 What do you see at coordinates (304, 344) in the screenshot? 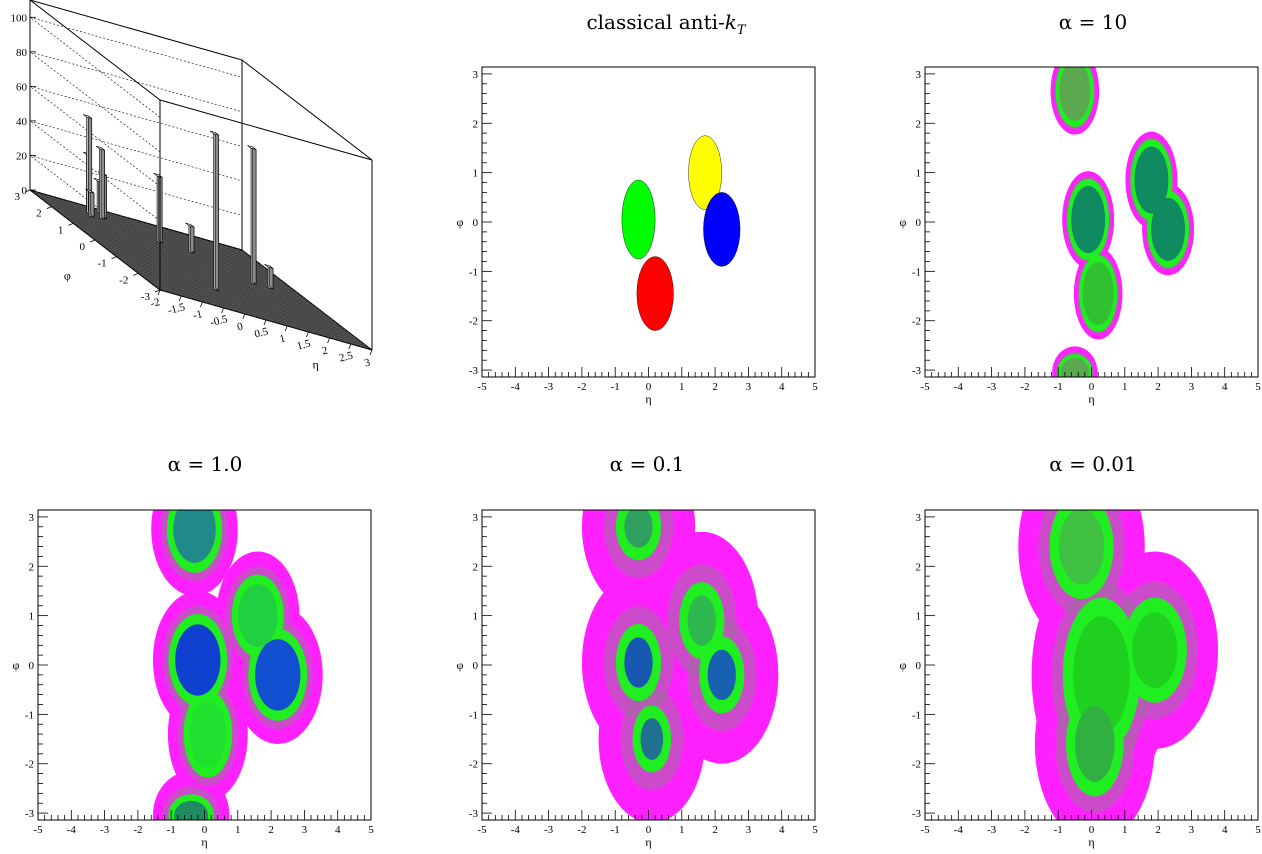
I see `eta-tick-label: 1.5` at bounding box center [304, 344].